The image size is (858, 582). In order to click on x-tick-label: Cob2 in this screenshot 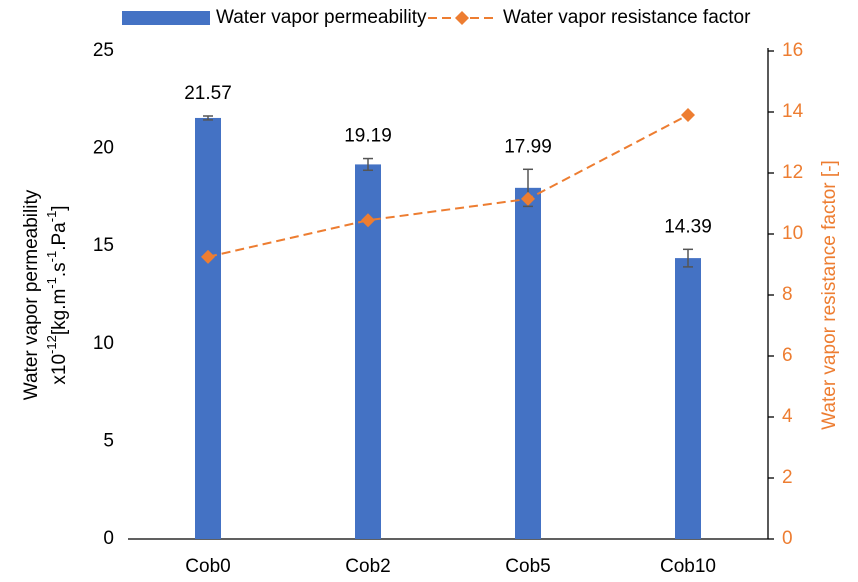, I will do `click(367, 566)`.